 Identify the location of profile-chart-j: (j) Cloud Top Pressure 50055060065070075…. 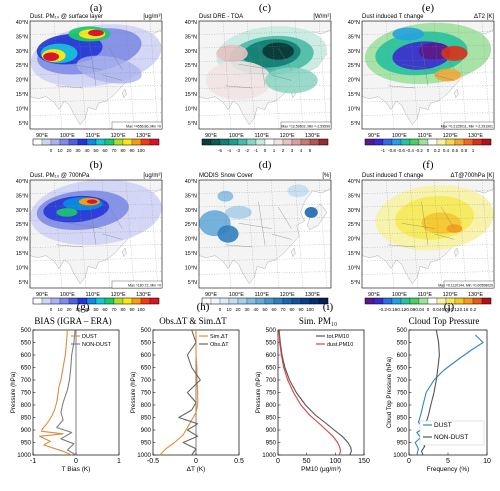
(438, 387).